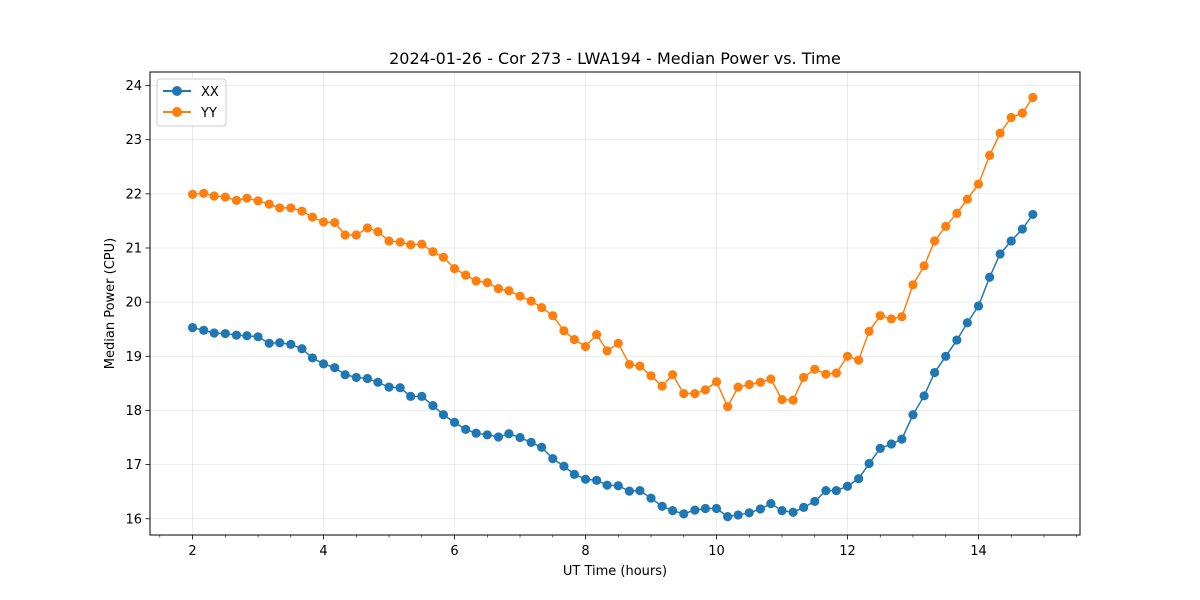 This screenshot has width=1200, height=600. What do you see at coordinates (133, 194) in the screenshot?
I see `y-tick-label: 22` at bounding box center [133, 194].